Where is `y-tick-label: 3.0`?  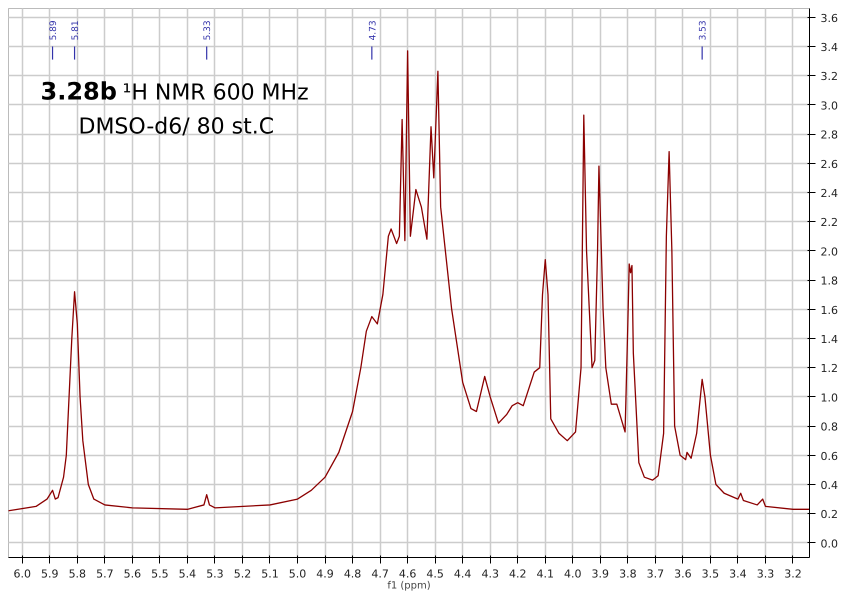 y-tick-label: 3.0 is located at coordinates (829, 105).